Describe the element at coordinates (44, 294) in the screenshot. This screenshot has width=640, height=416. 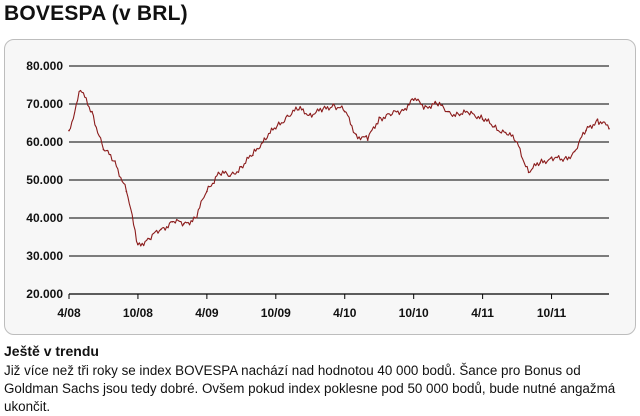
I see `y-tick-label: 20.000` at that location.